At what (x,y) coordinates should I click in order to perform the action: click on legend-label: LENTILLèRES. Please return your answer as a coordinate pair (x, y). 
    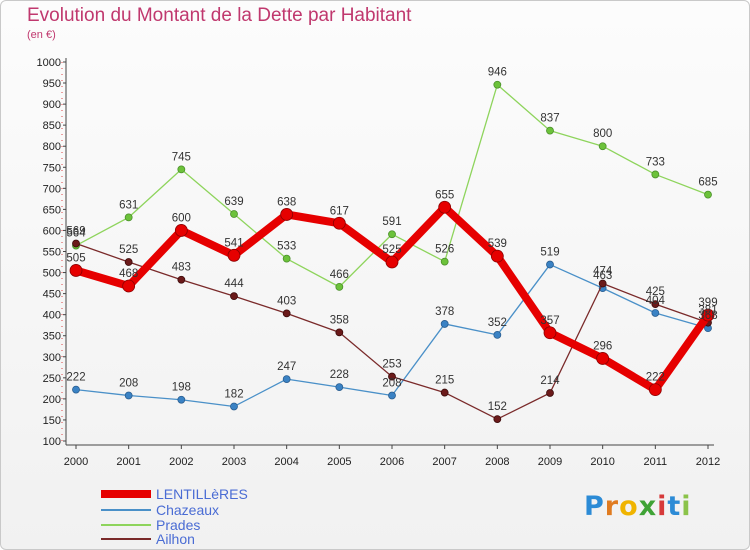
    Looking at the image, I should click on (202, 494).